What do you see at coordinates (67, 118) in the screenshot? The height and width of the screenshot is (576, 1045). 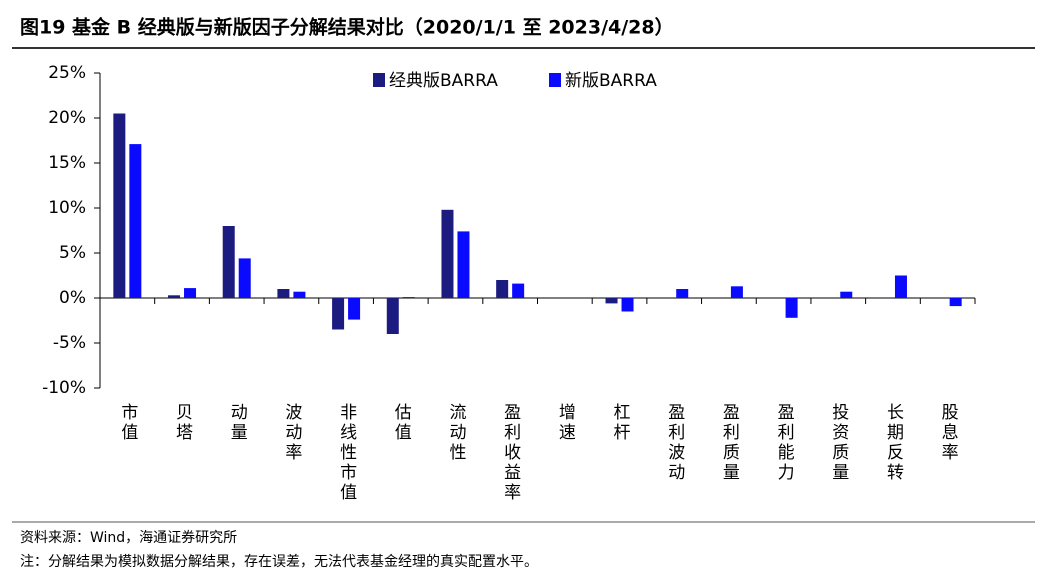 I see `y-tick-label: 20%` at bounding box center [67, 118].